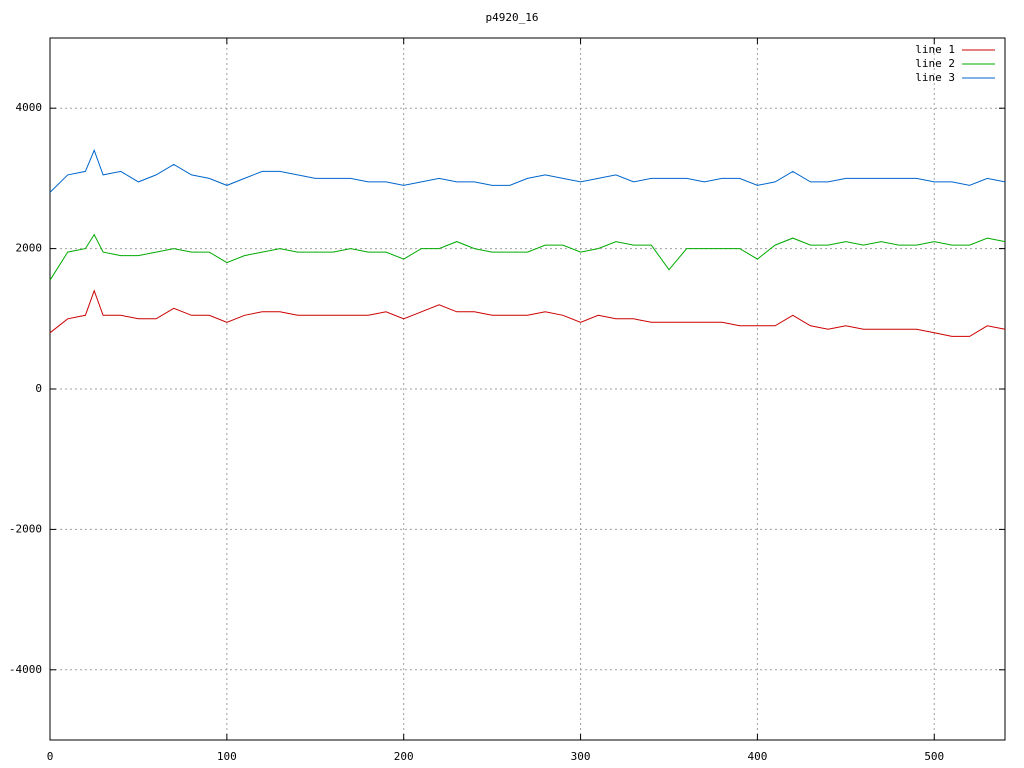 The height and width of the screenshot is (768, 1024). Describe the element at coordinates (512, 17) in the screenshot. I see `chart-title: p4920_16` at that location.